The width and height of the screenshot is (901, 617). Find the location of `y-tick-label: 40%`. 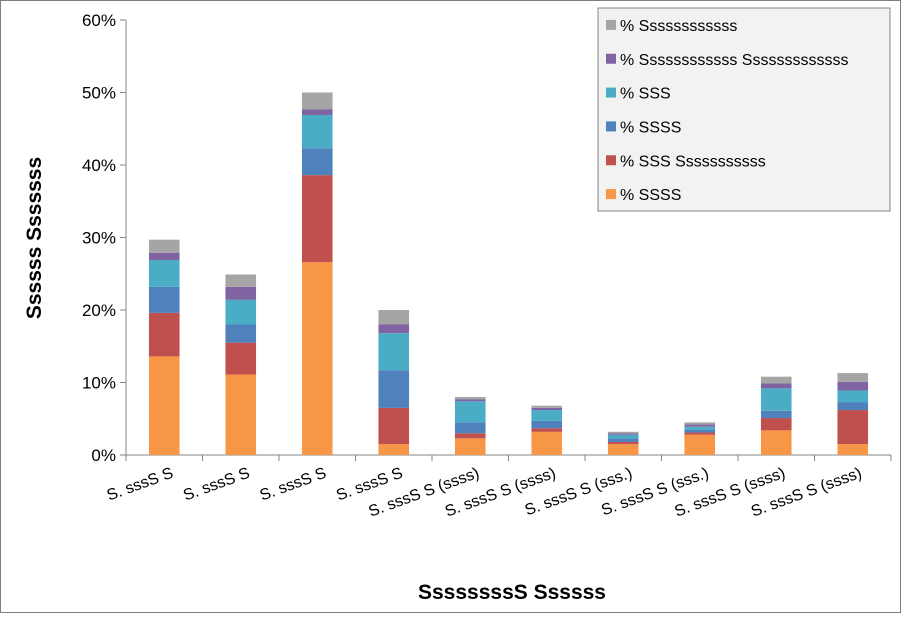

y-tick-label: 40% is located at coordinates (99, 165).